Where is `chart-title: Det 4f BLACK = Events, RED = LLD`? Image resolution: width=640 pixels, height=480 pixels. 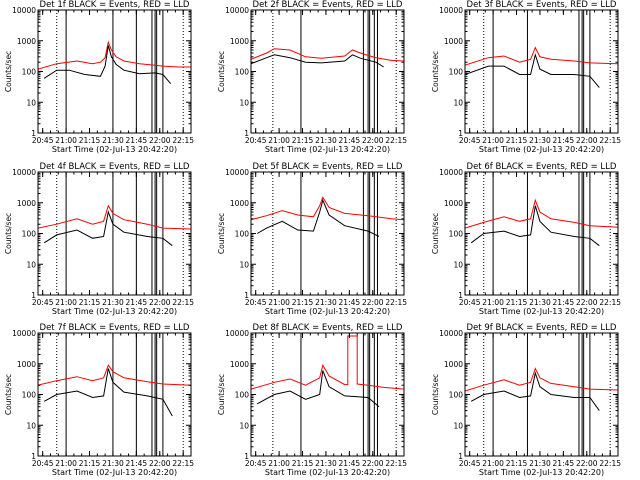 chart-title: Det 4f BLACK = Events, RED = LLD is located at coordinates (115, 167).